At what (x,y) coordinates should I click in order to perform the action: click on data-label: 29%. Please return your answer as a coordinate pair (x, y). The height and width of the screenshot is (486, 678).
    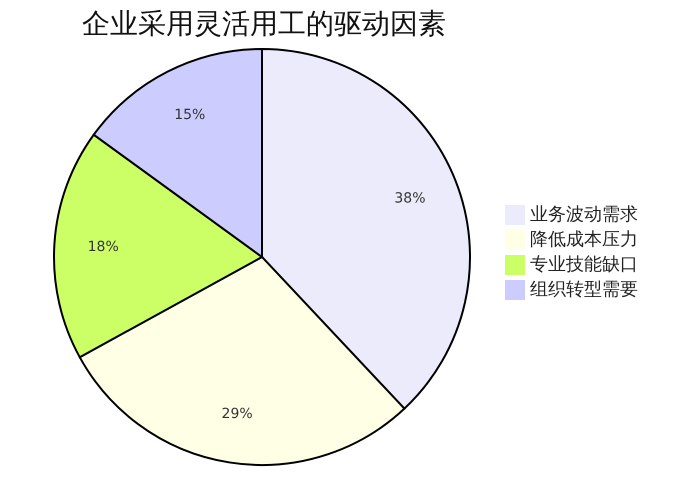
    Looking at the image, I should click on (237, 414).